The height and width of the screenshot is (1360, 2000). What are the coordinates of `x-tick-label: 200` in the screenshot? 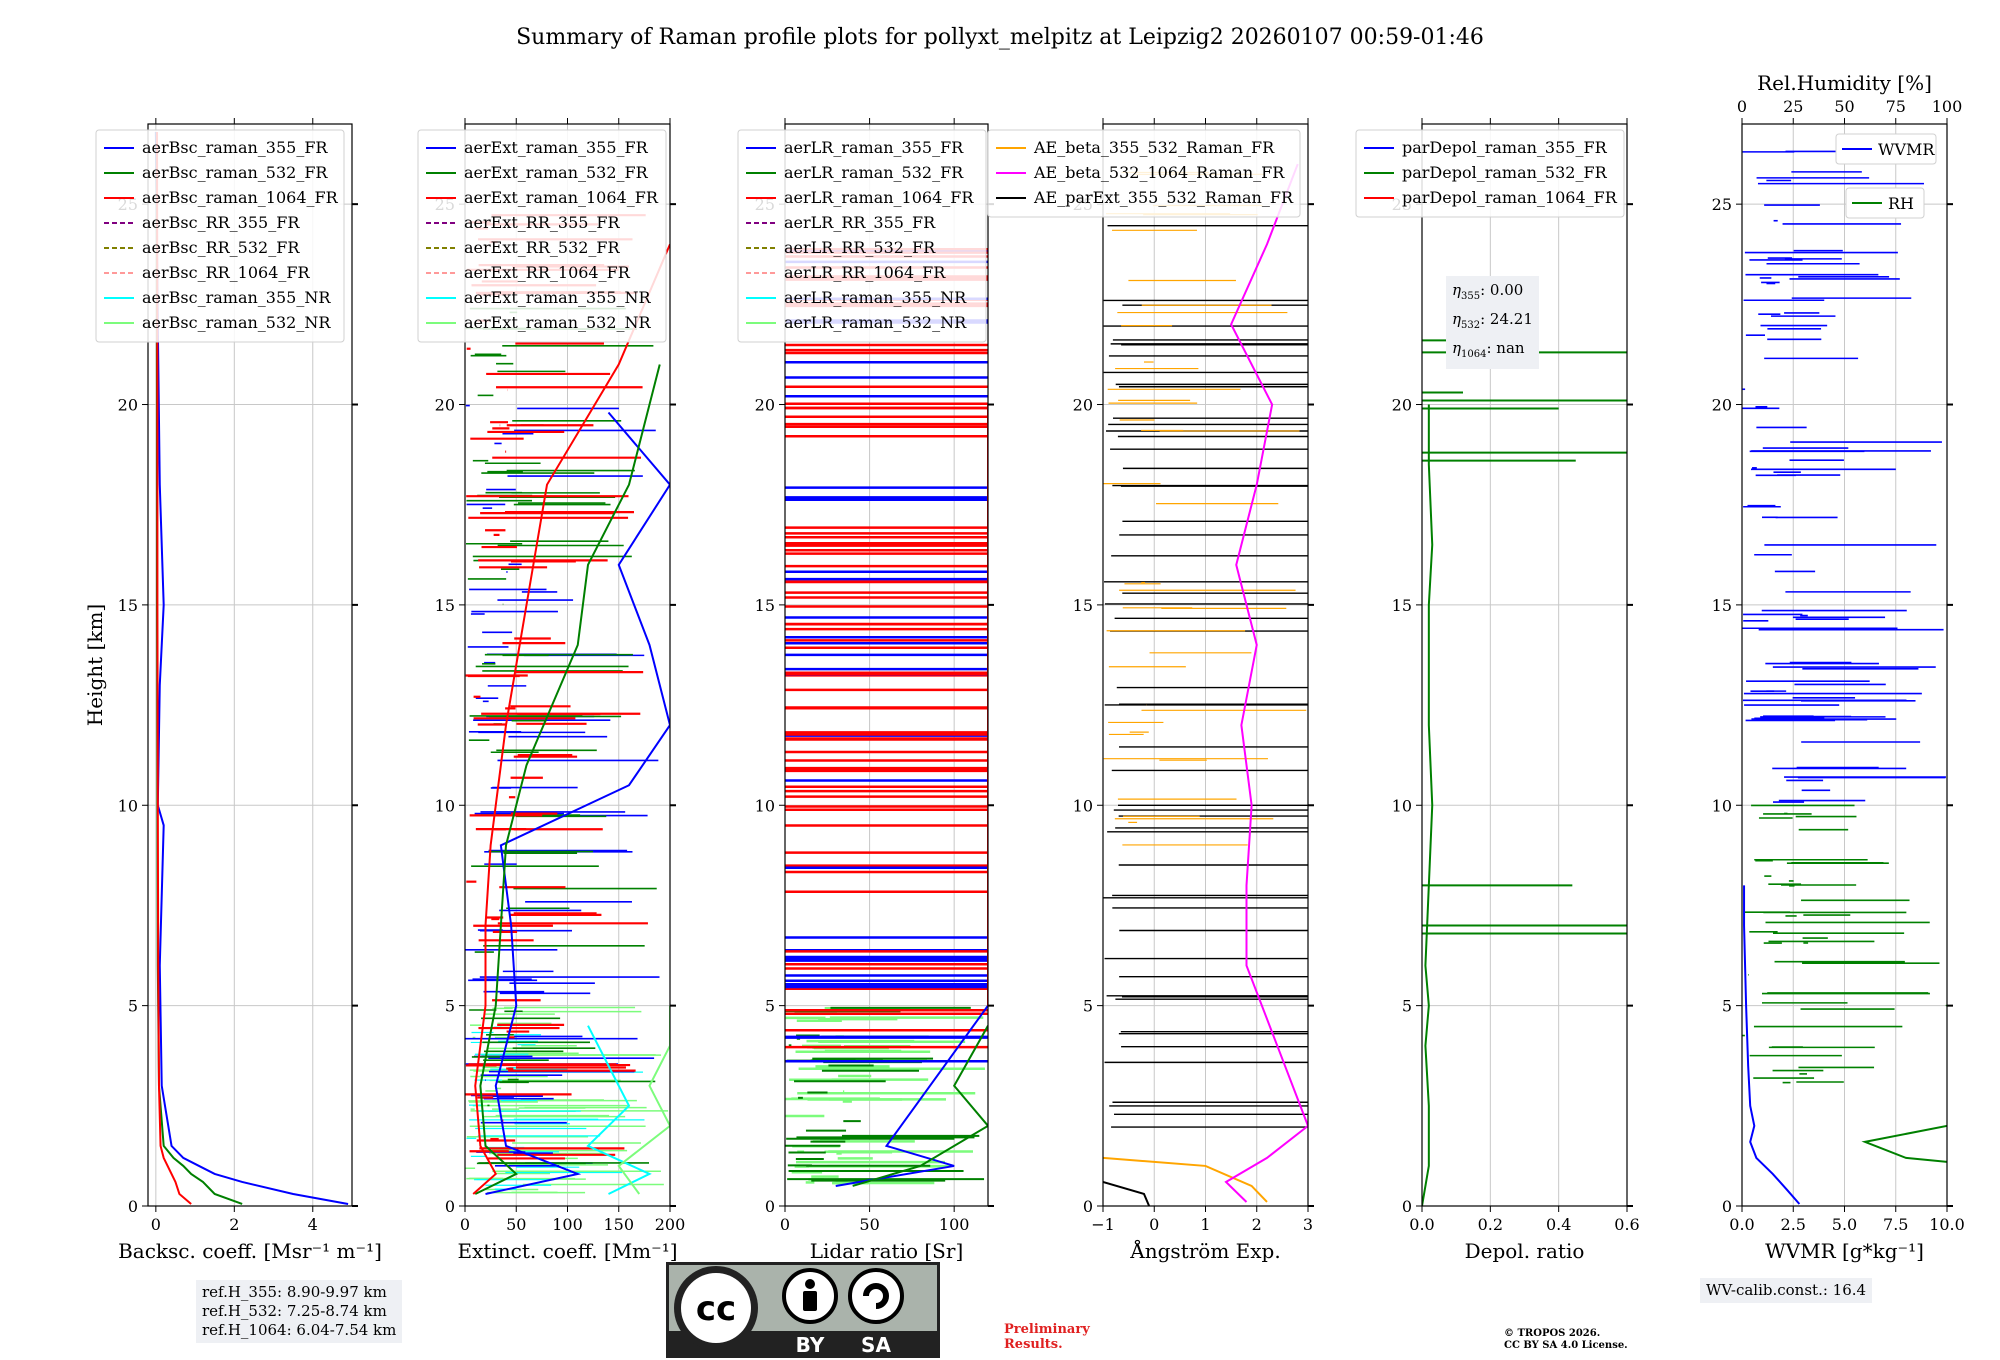 It's located at (670, 1224).